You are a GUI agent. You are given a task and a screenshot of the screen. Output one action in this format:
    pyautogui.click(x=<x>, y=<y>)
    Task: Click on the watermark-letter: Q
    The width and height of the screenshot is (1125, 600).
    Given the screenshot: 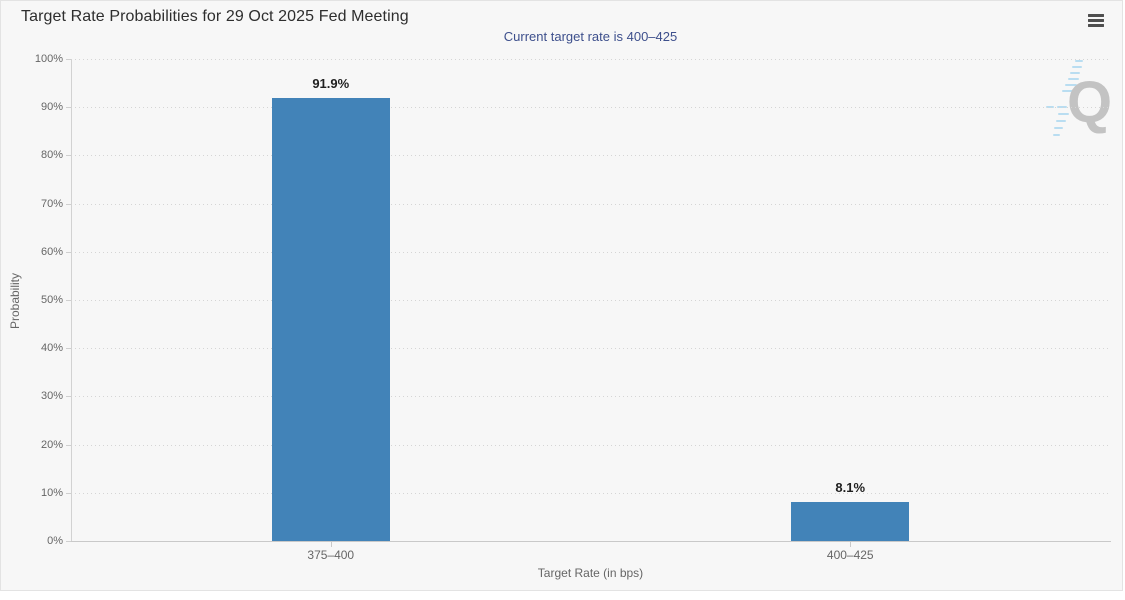 What is the action you would take?
    pyautogui.click(x=1090, y=102)
    